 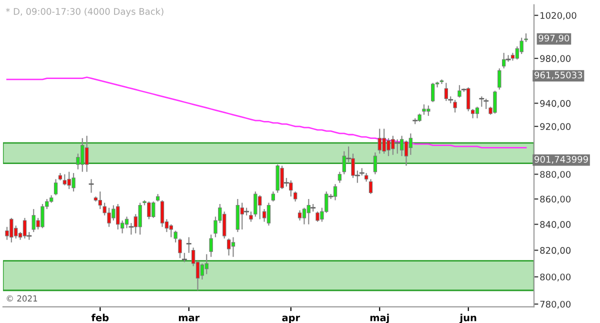 What do you see at coordinates (555, 304) in the screenshot?
I see `y-tick-label: 780,00` at bounding box center [555, 304].